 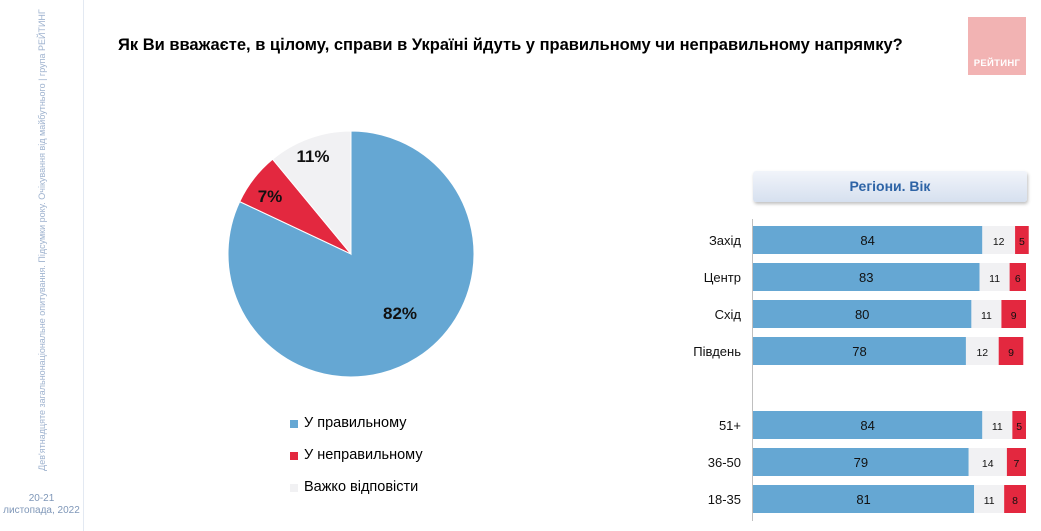 What do you see at coordinates (400, 313) in the screenshot?
I see `pie-label-0: 82%` at bounding box center [400, 313].